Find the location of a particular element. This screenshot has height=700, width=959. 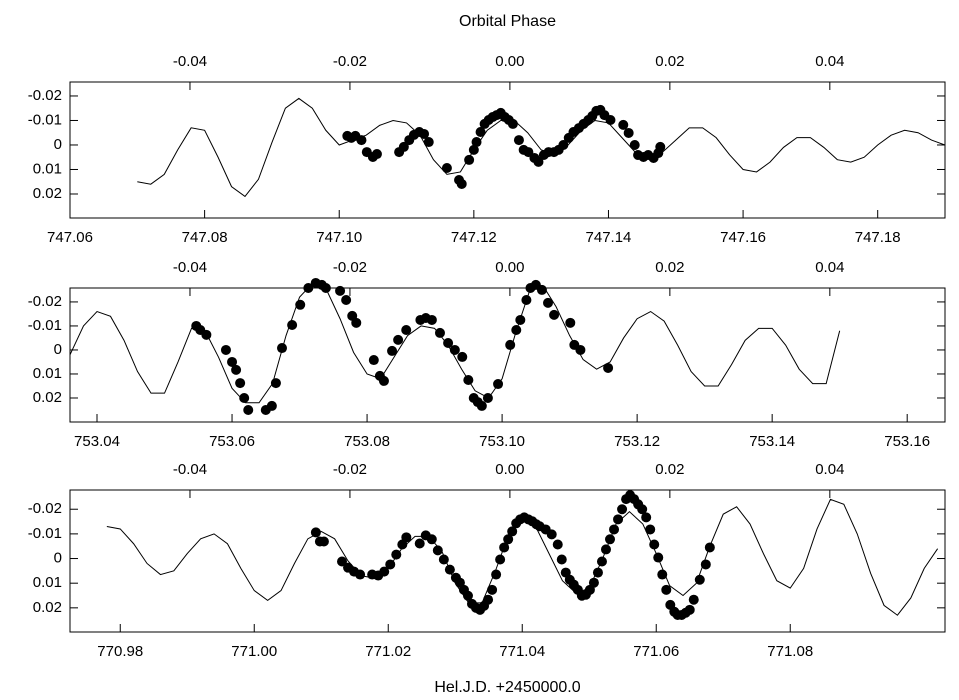

x-tick-label: 771.08 is located at coordinates (790, 651).